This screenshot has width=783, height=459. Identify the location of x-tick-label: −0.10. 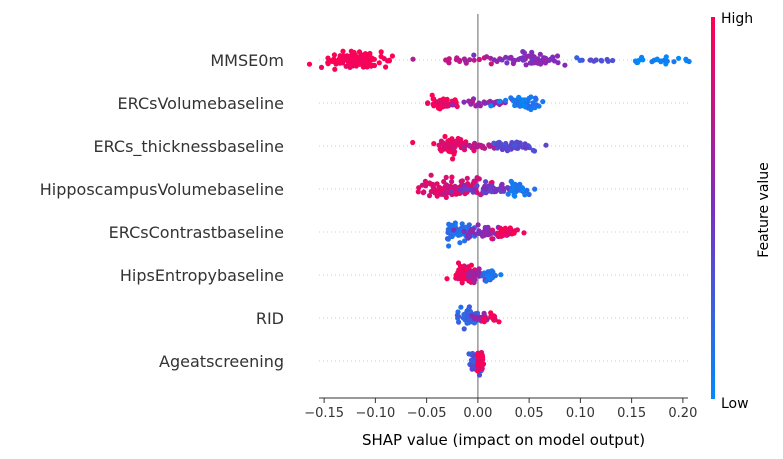
(375, 413).